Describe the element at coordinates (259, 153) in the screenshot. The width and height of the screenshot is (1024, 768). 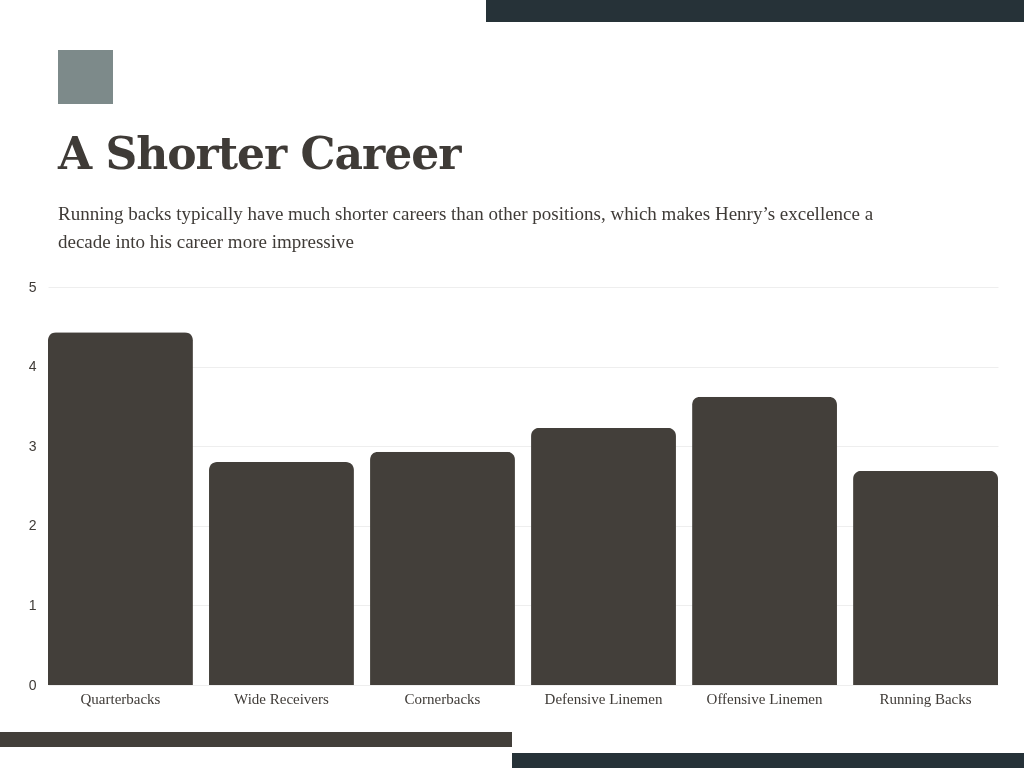
I see `chart-title: A Shorter Career` at that location.